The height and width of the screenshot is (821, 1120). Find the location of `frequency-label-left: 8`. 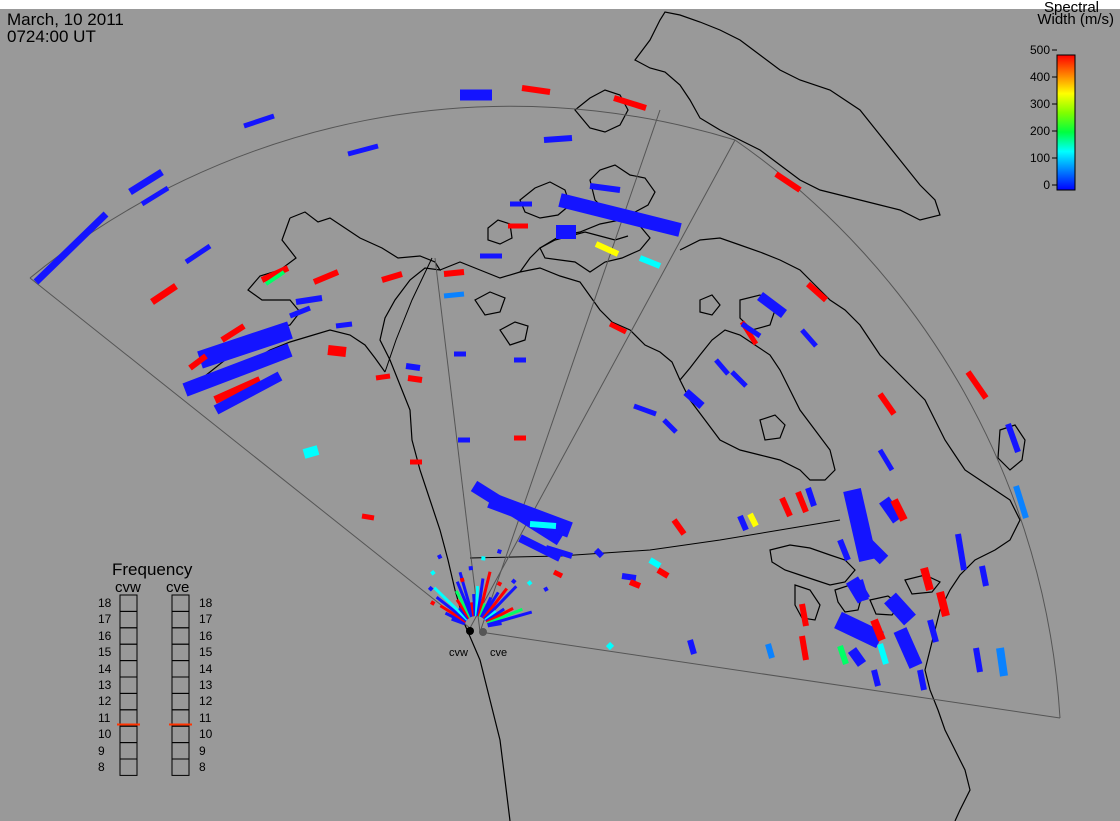

frequency-label-left: 8 is located at coordinates (101, 767).